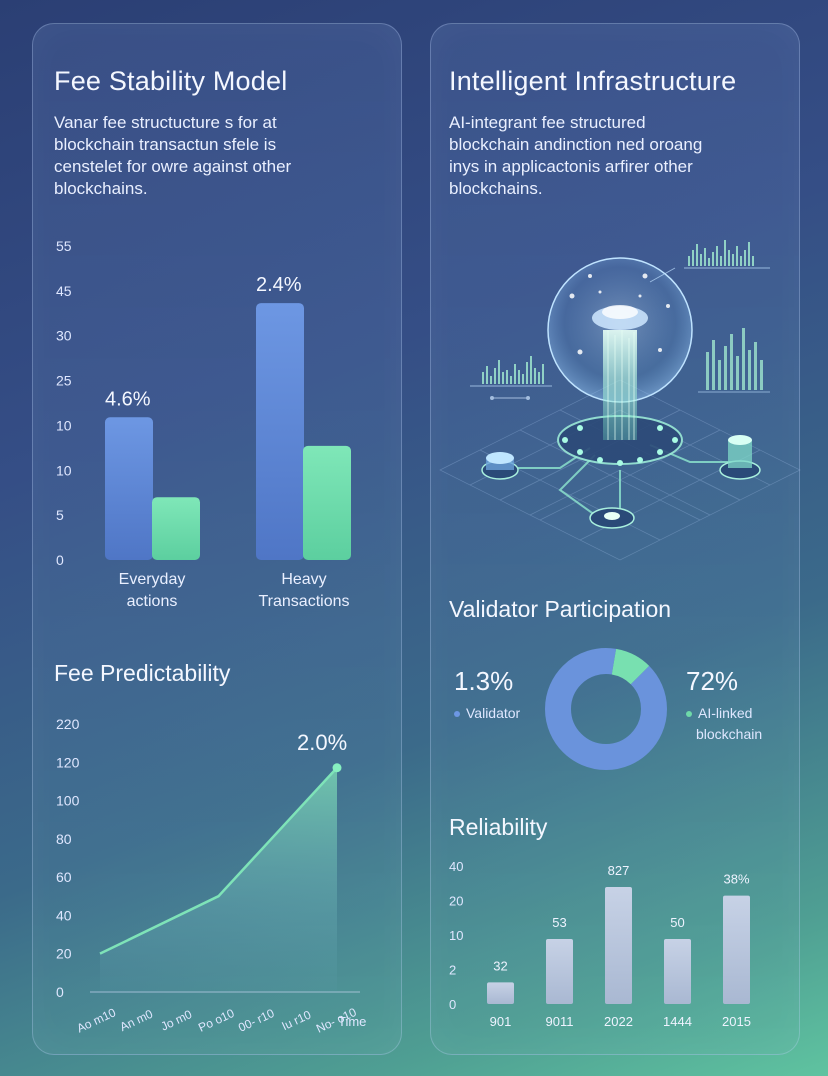 The width and height of the screenshot is (828, 1076). What do you see at coordinates (68, 724) in the screenshot?
I see `y-tick-label: 220` at bounding box center [68, 724].